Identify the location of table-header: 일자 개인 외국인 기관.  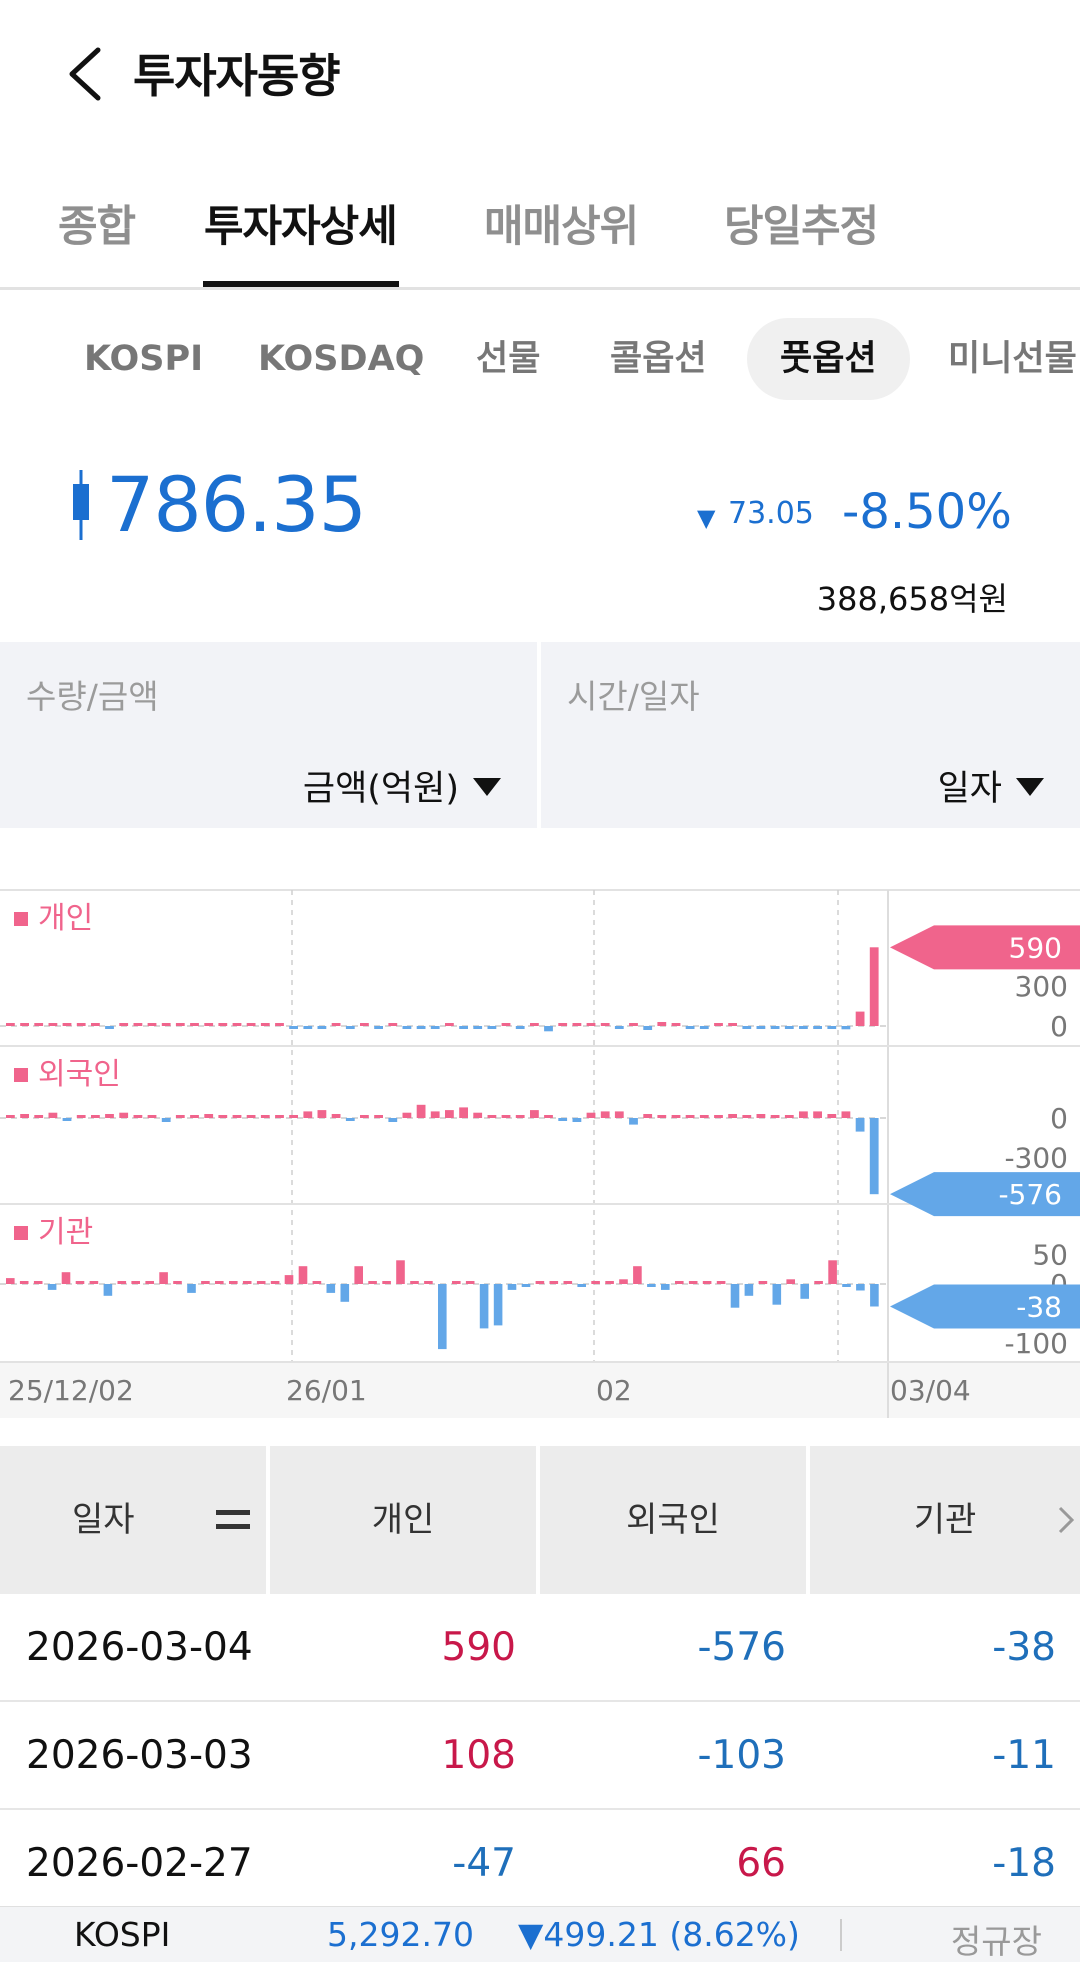
(540, 1520).